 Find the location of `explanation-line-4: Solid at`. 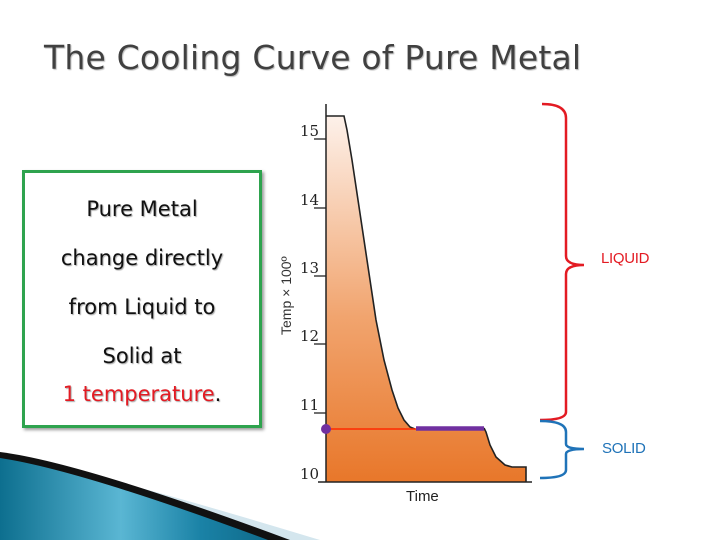

explanation-line-4: Solid at is located at coordinates (142, 356).